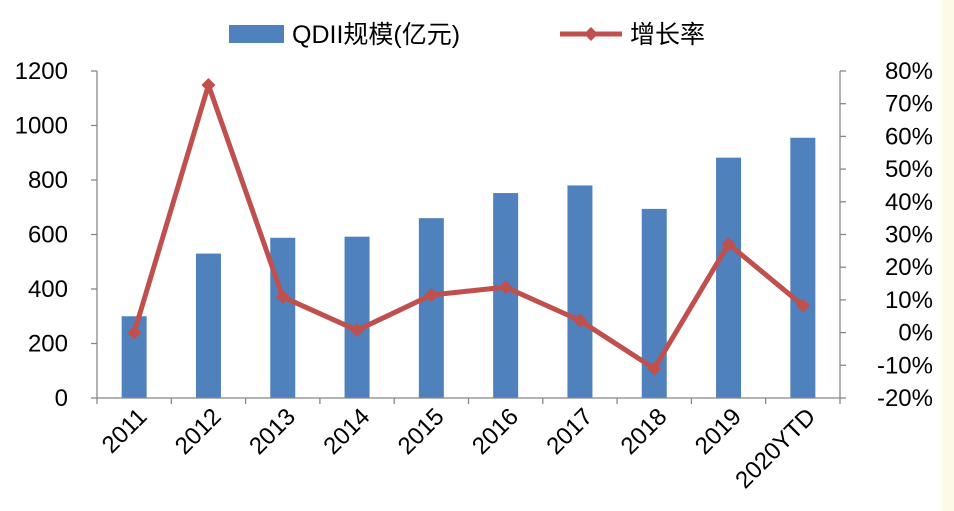  I want to click on growth-marker-2018, so click(654, 368).